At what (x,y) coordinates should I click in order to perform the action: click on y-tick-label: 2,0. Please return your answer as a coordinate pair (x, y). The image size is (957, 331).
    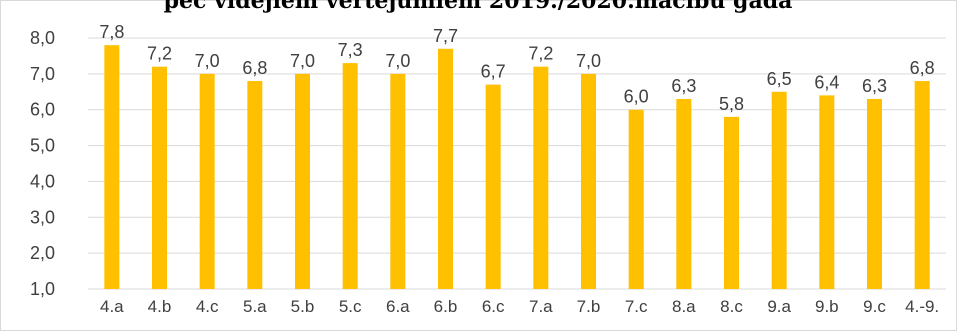
    Looking at the image, I should click on (42, 253).